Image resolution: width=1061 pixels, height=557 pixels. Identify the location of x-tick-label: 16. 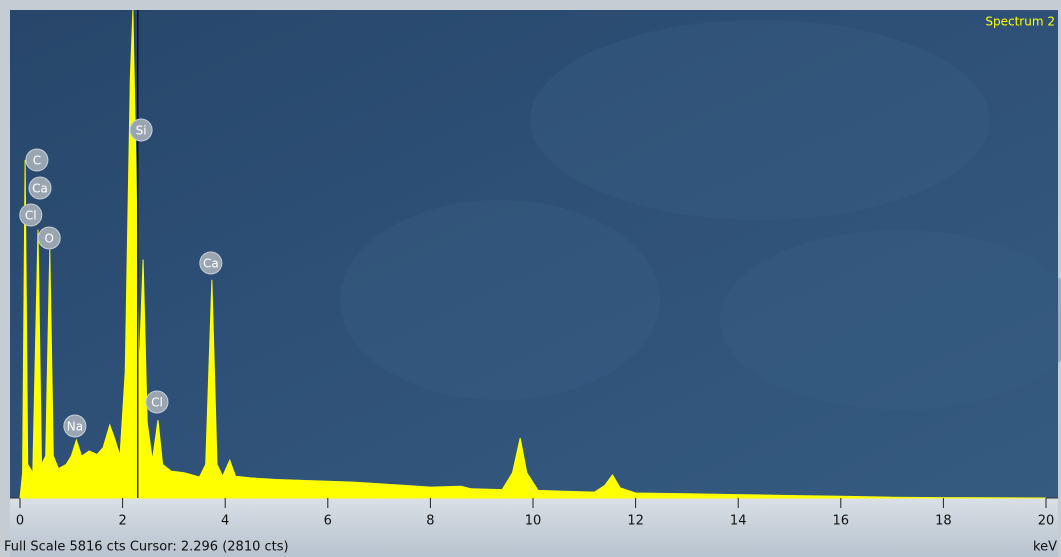
(841, 521).